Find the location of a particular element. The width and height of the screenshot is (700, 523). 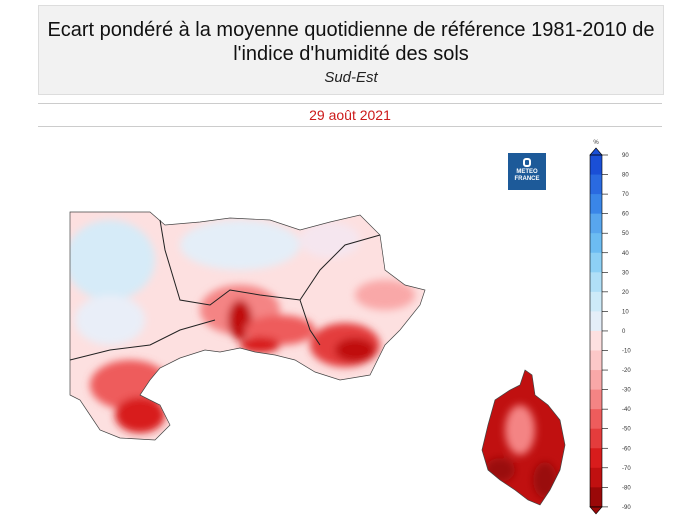

legend-tick-label: 30 is located at coordinates (625, 273).